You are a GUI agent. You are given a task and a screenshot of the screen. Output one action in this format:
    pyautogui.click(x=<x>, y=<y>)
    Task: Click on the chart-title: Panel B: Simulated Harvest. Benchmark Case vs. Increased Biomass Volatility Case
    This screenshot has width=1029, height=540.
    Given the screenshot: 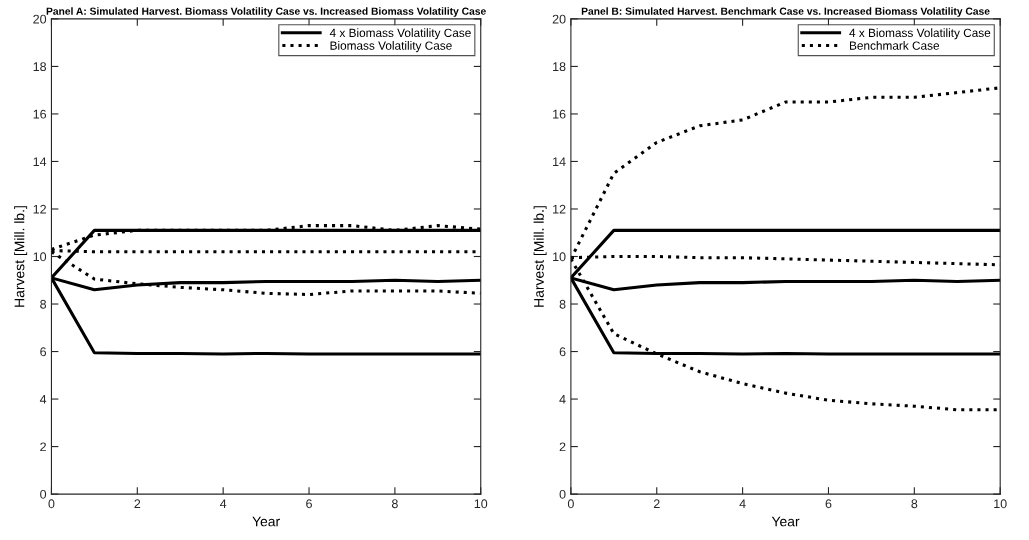 What is the action you would take?
    pyautogui.click(x=785, y=12)
    